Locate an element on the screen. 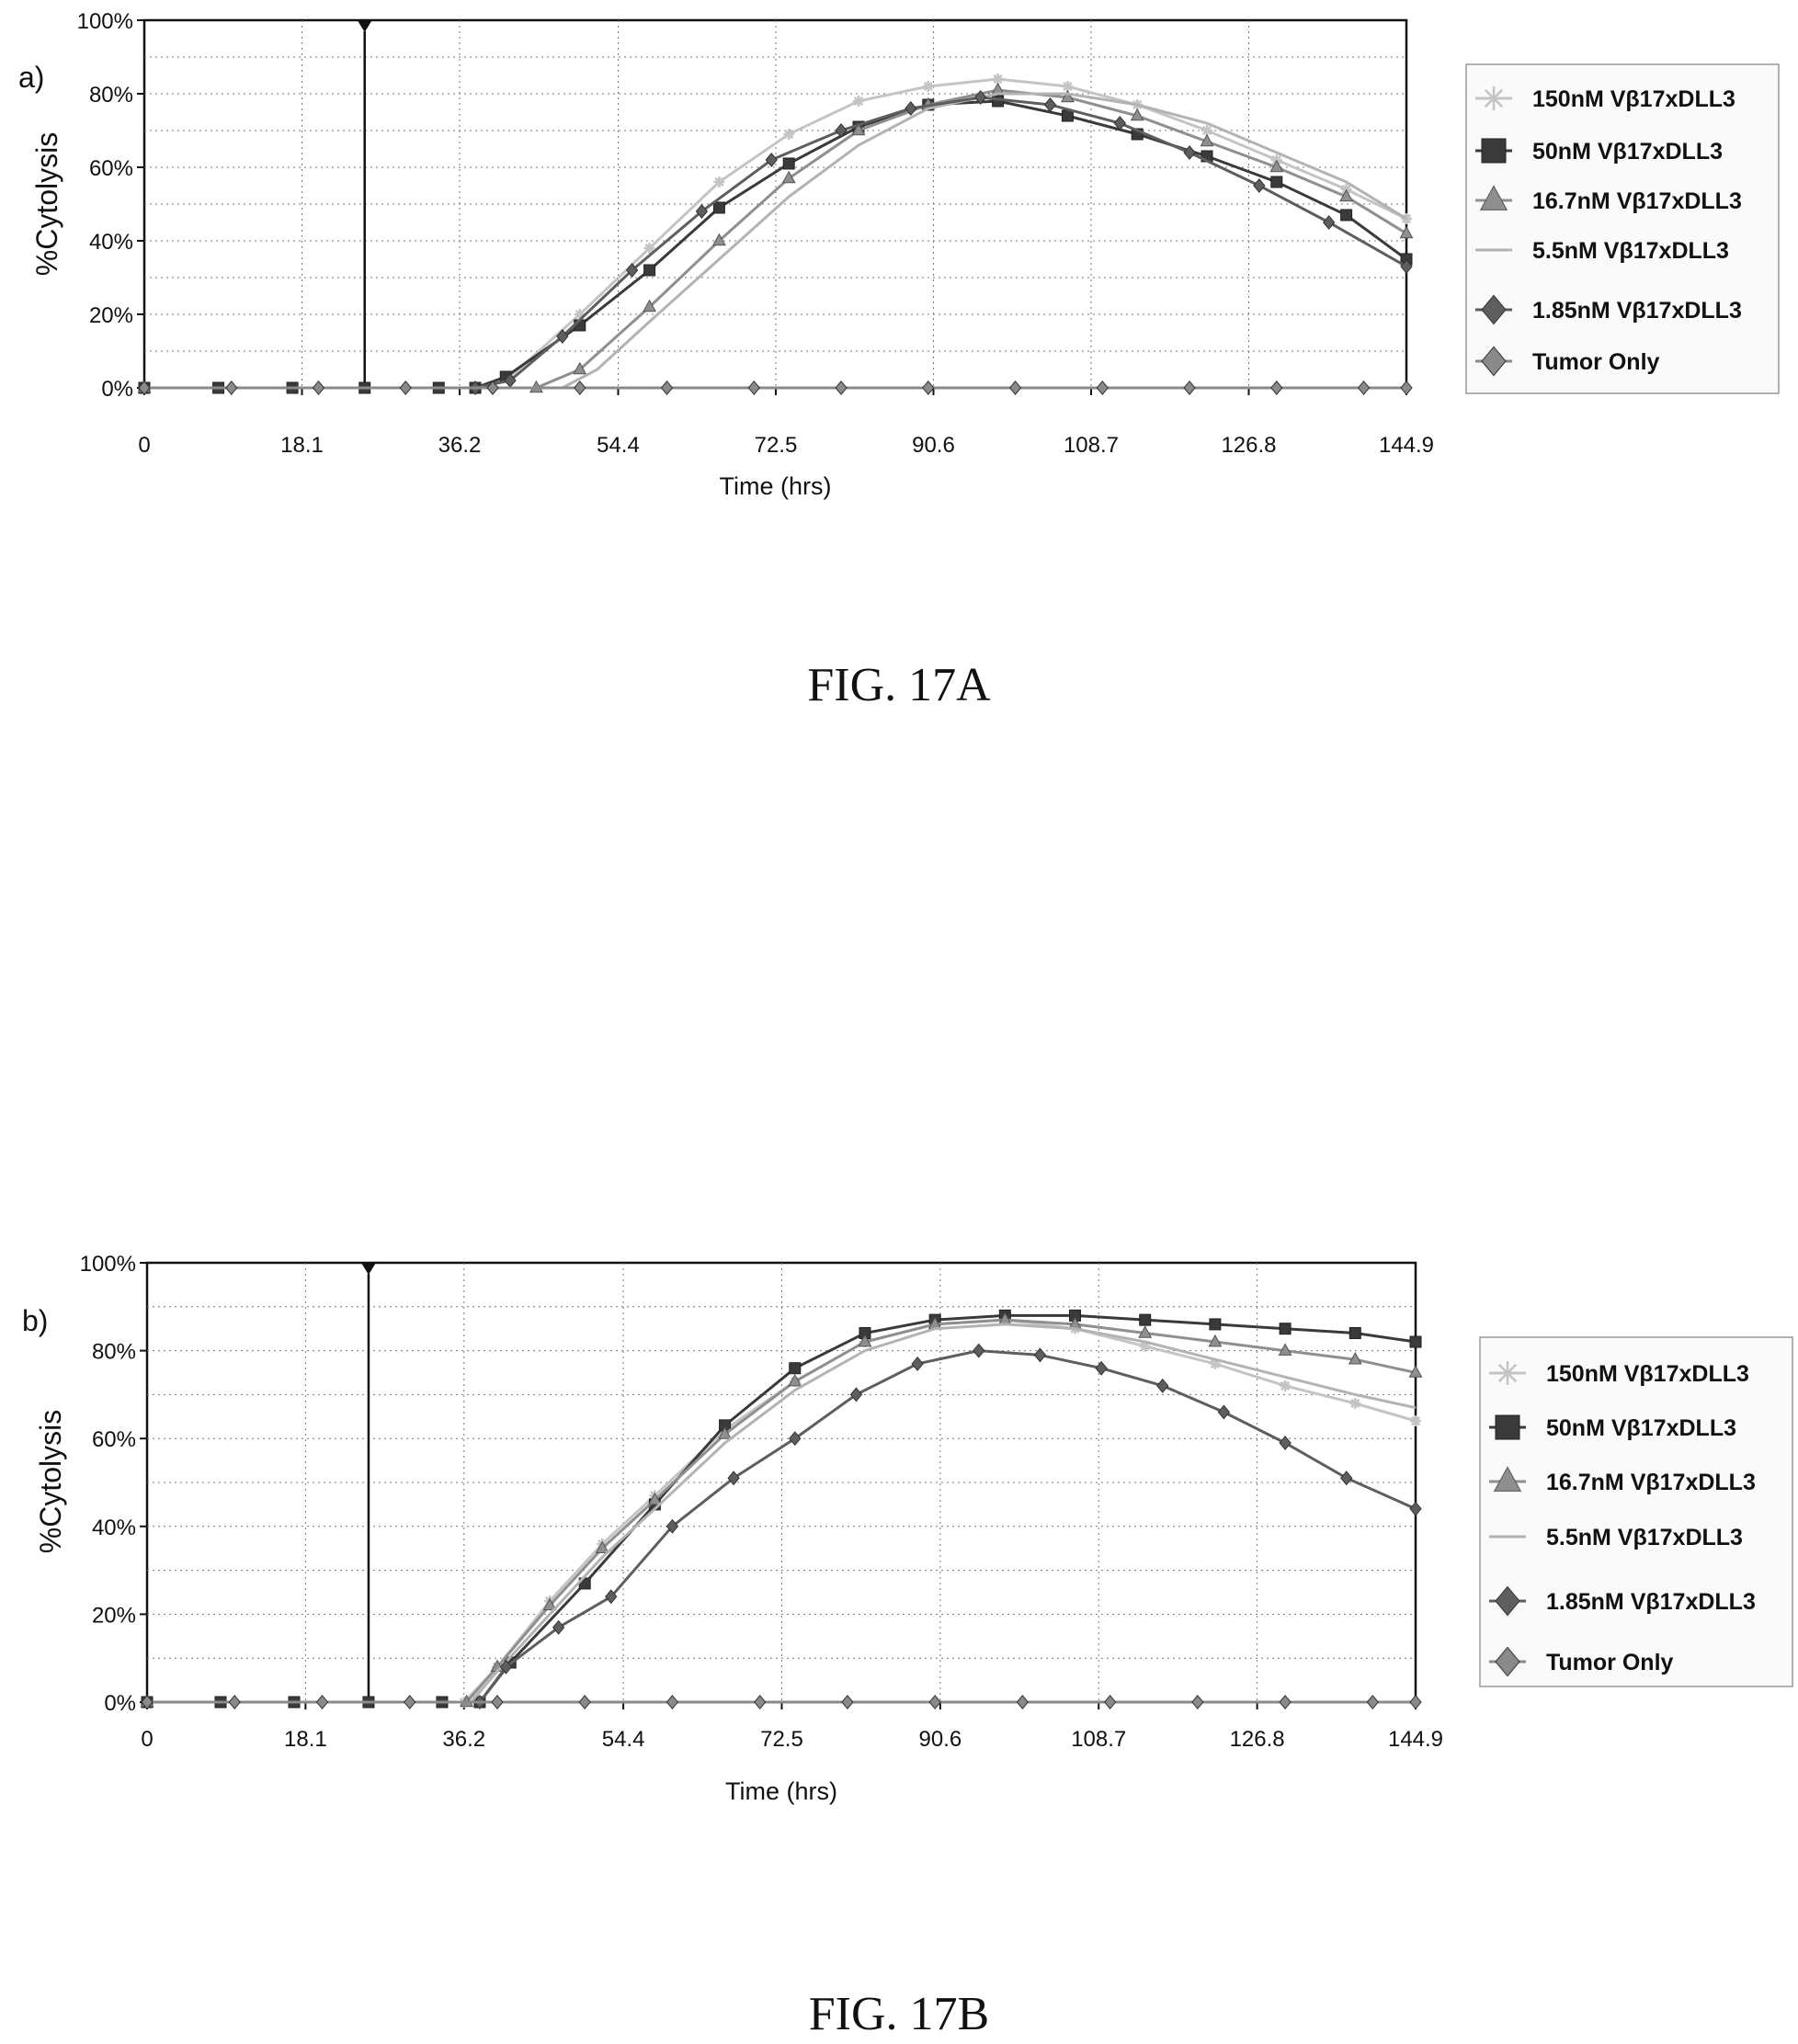  series-16-7nm-v-17xdll3 is located at coordinates (781, 1510).